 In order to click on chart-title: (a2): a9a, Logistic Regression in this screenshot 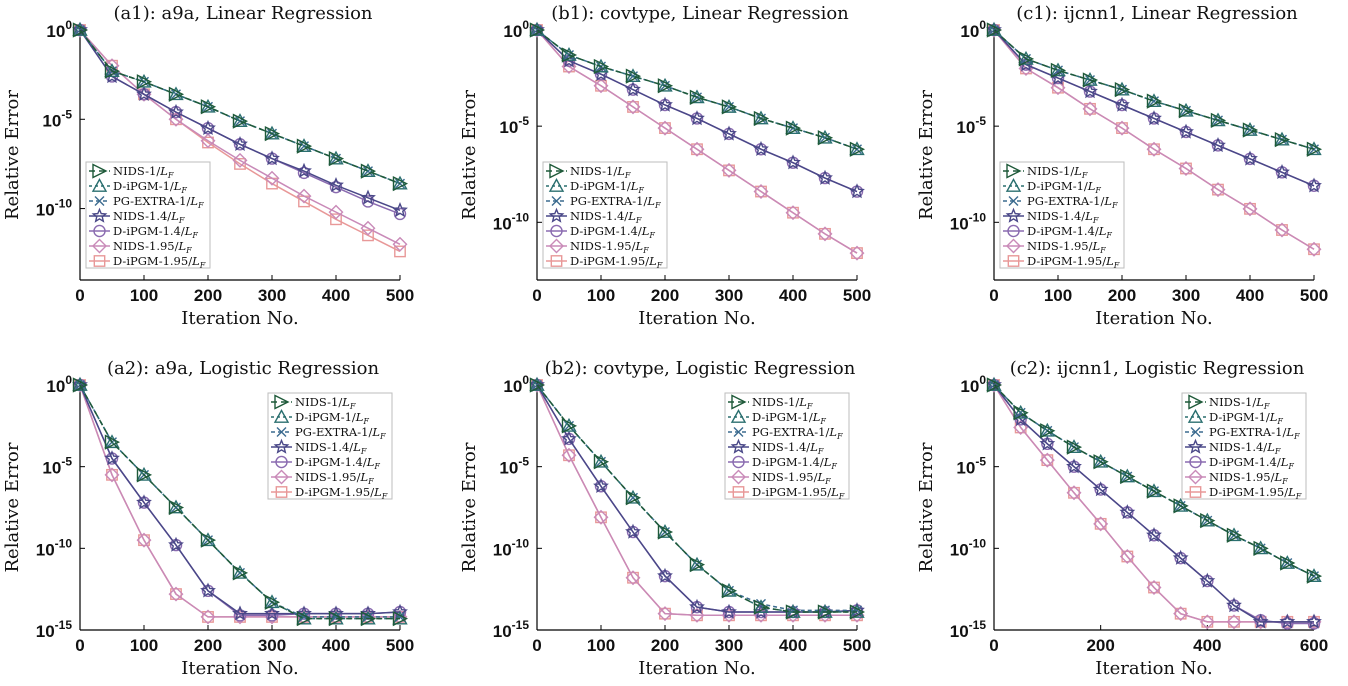, I will do `click(243, 368)`.